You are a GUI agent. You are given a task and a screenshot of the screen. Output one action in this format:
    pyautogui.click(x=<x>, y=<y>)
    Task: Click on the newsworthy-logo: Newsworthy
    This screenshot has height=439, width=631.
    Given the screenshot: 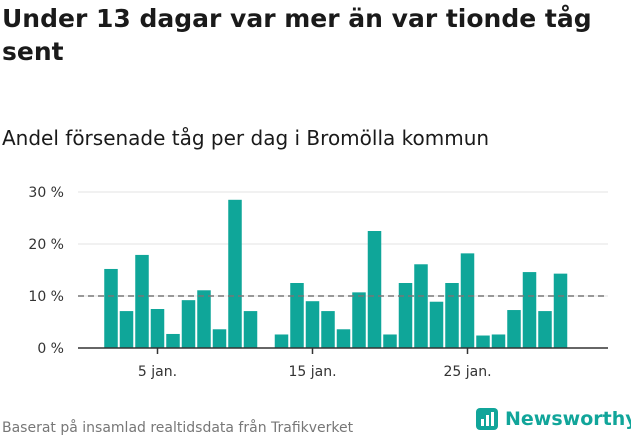 What is the action you would take?
    pyautogui.click(x=553, y=419)
    